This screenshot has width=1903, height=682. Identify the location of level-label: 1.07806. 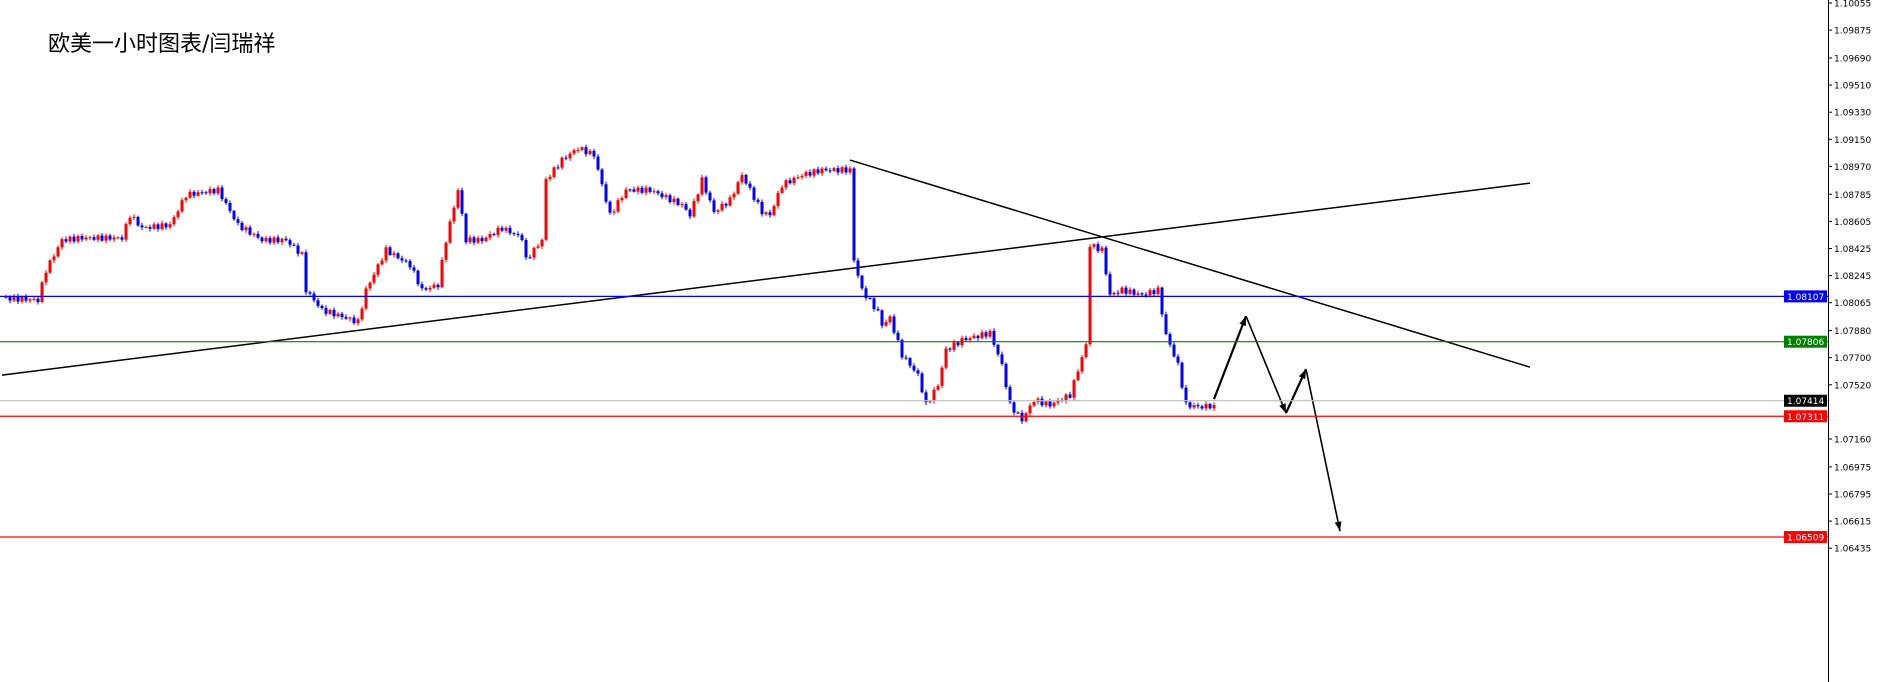
(1805, 343).